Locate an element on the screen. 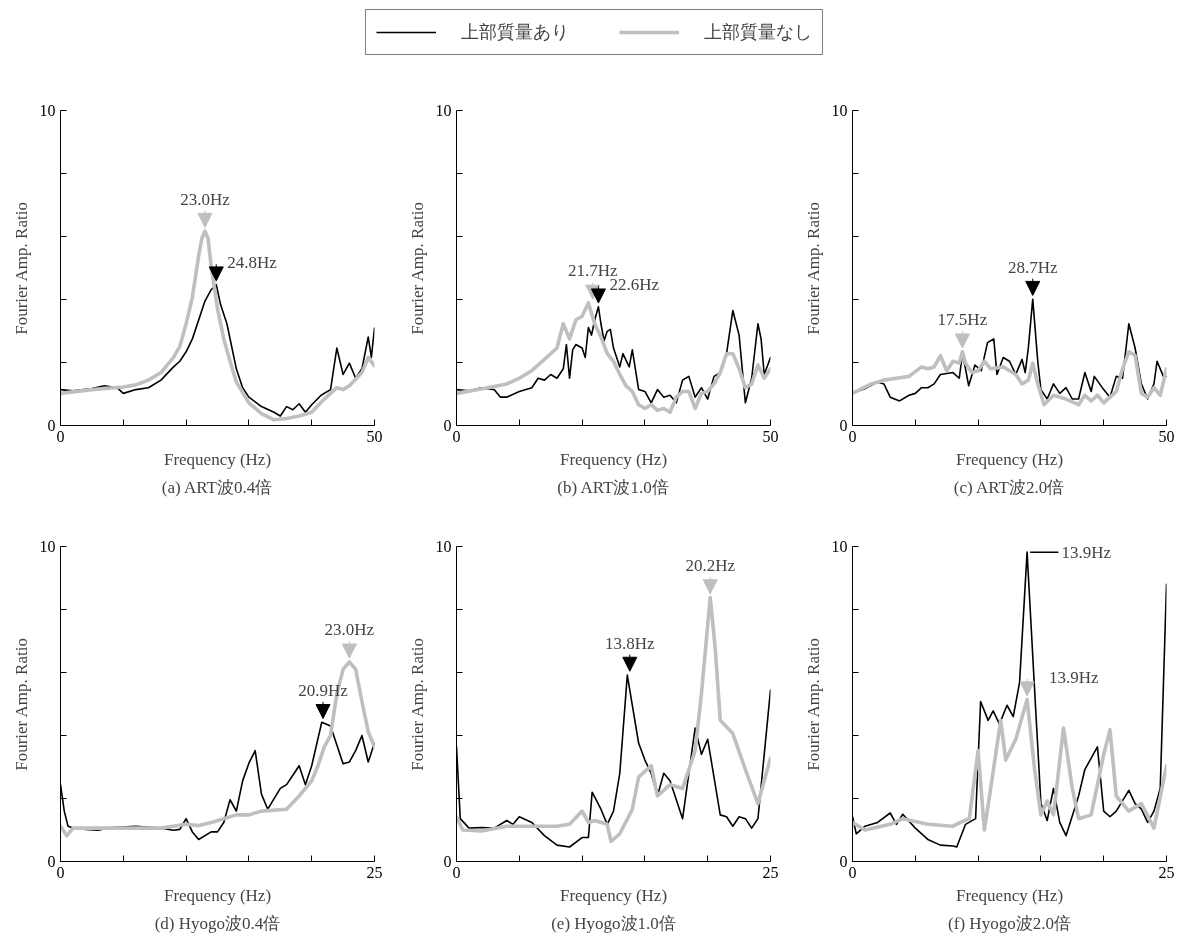 This screenshot has width=1188, height=936. annotation: 28.7Hz is located at coordinates (1032, 267).